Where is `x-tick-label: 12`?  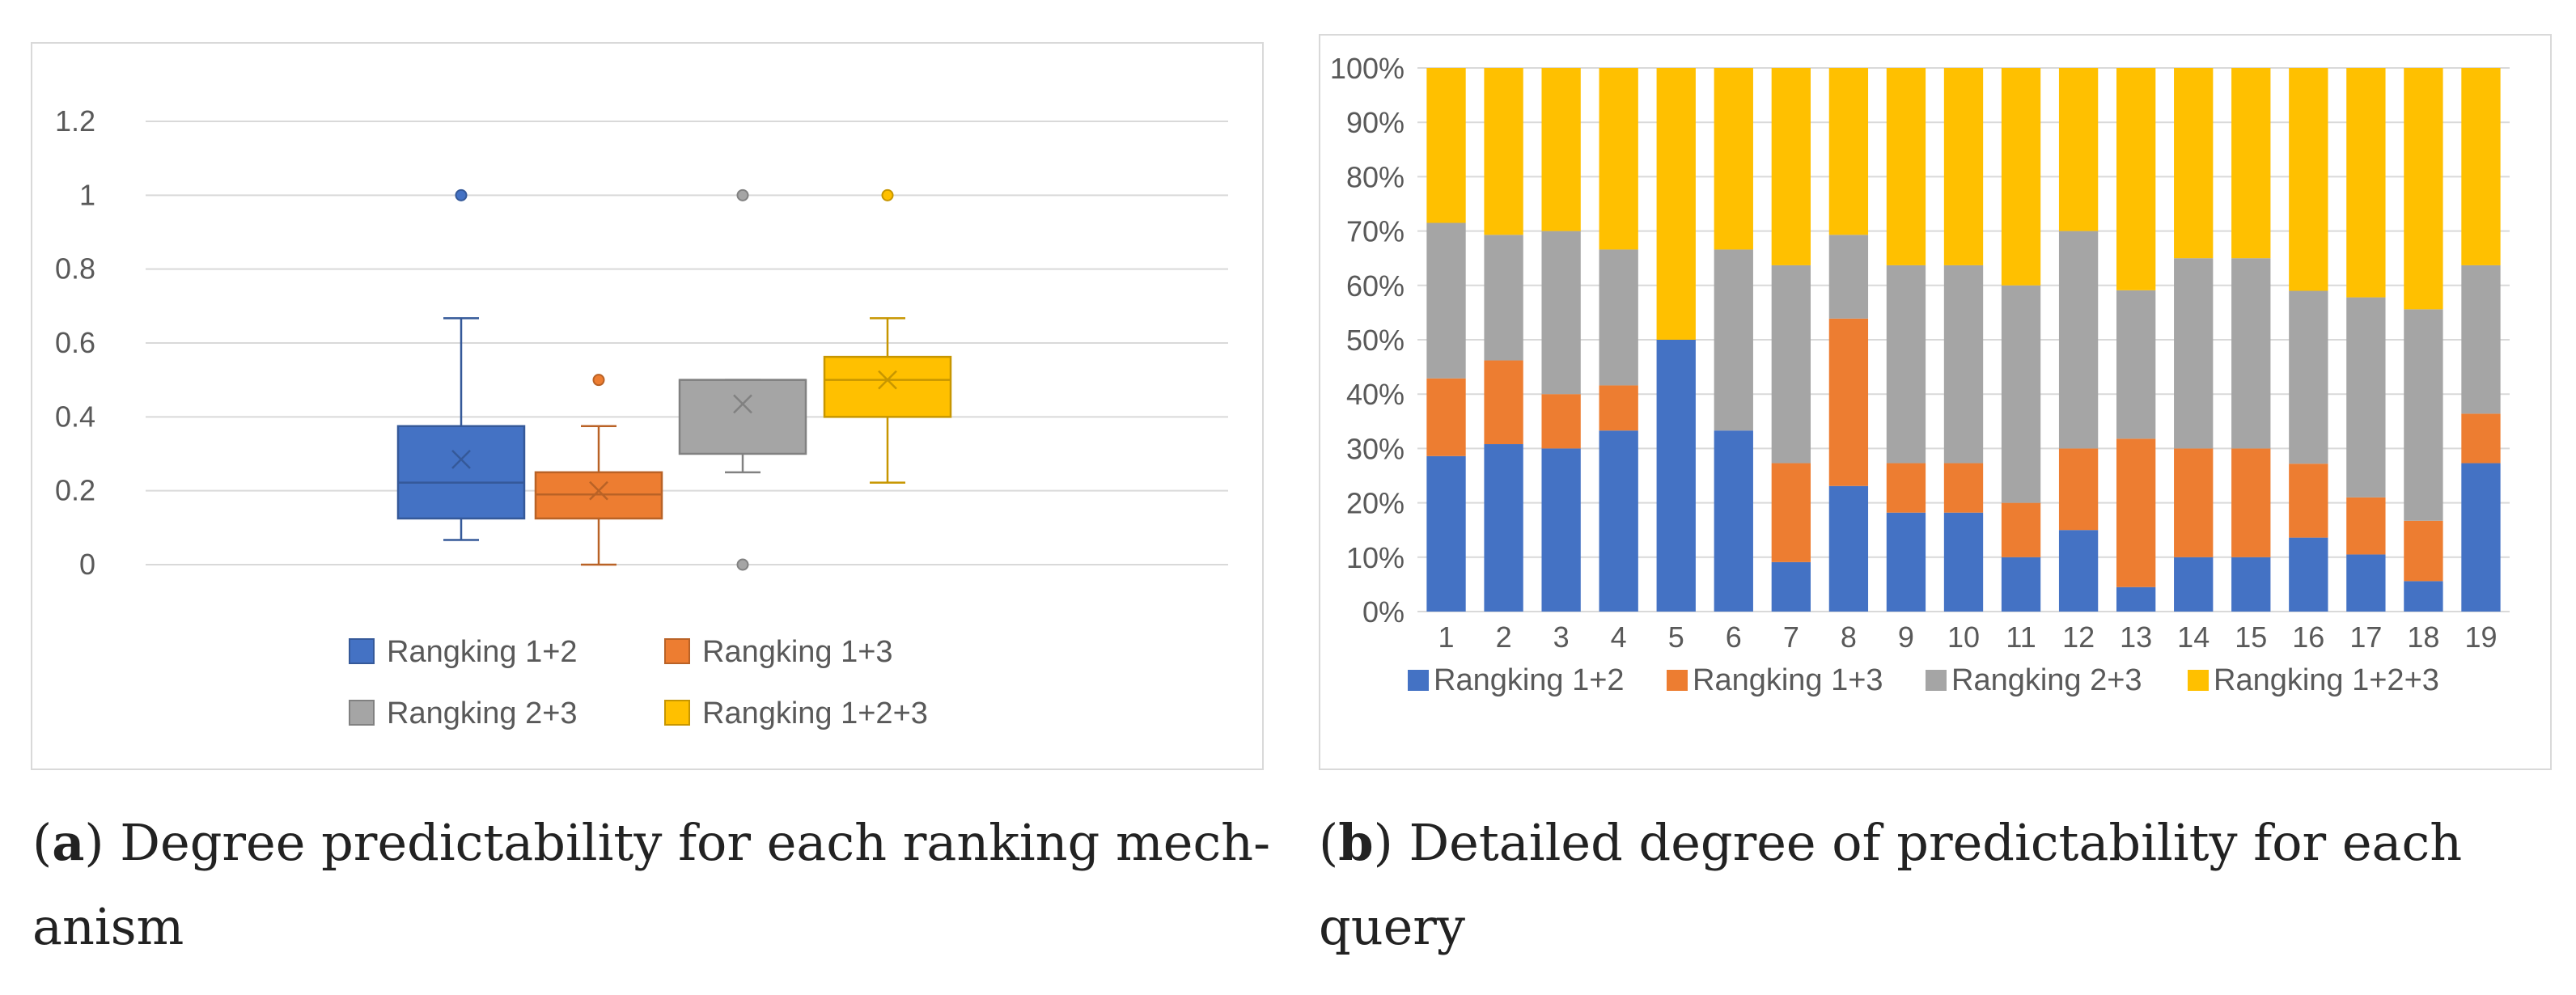 x-tick-label: 12 is located at coordinates (2078, 637).